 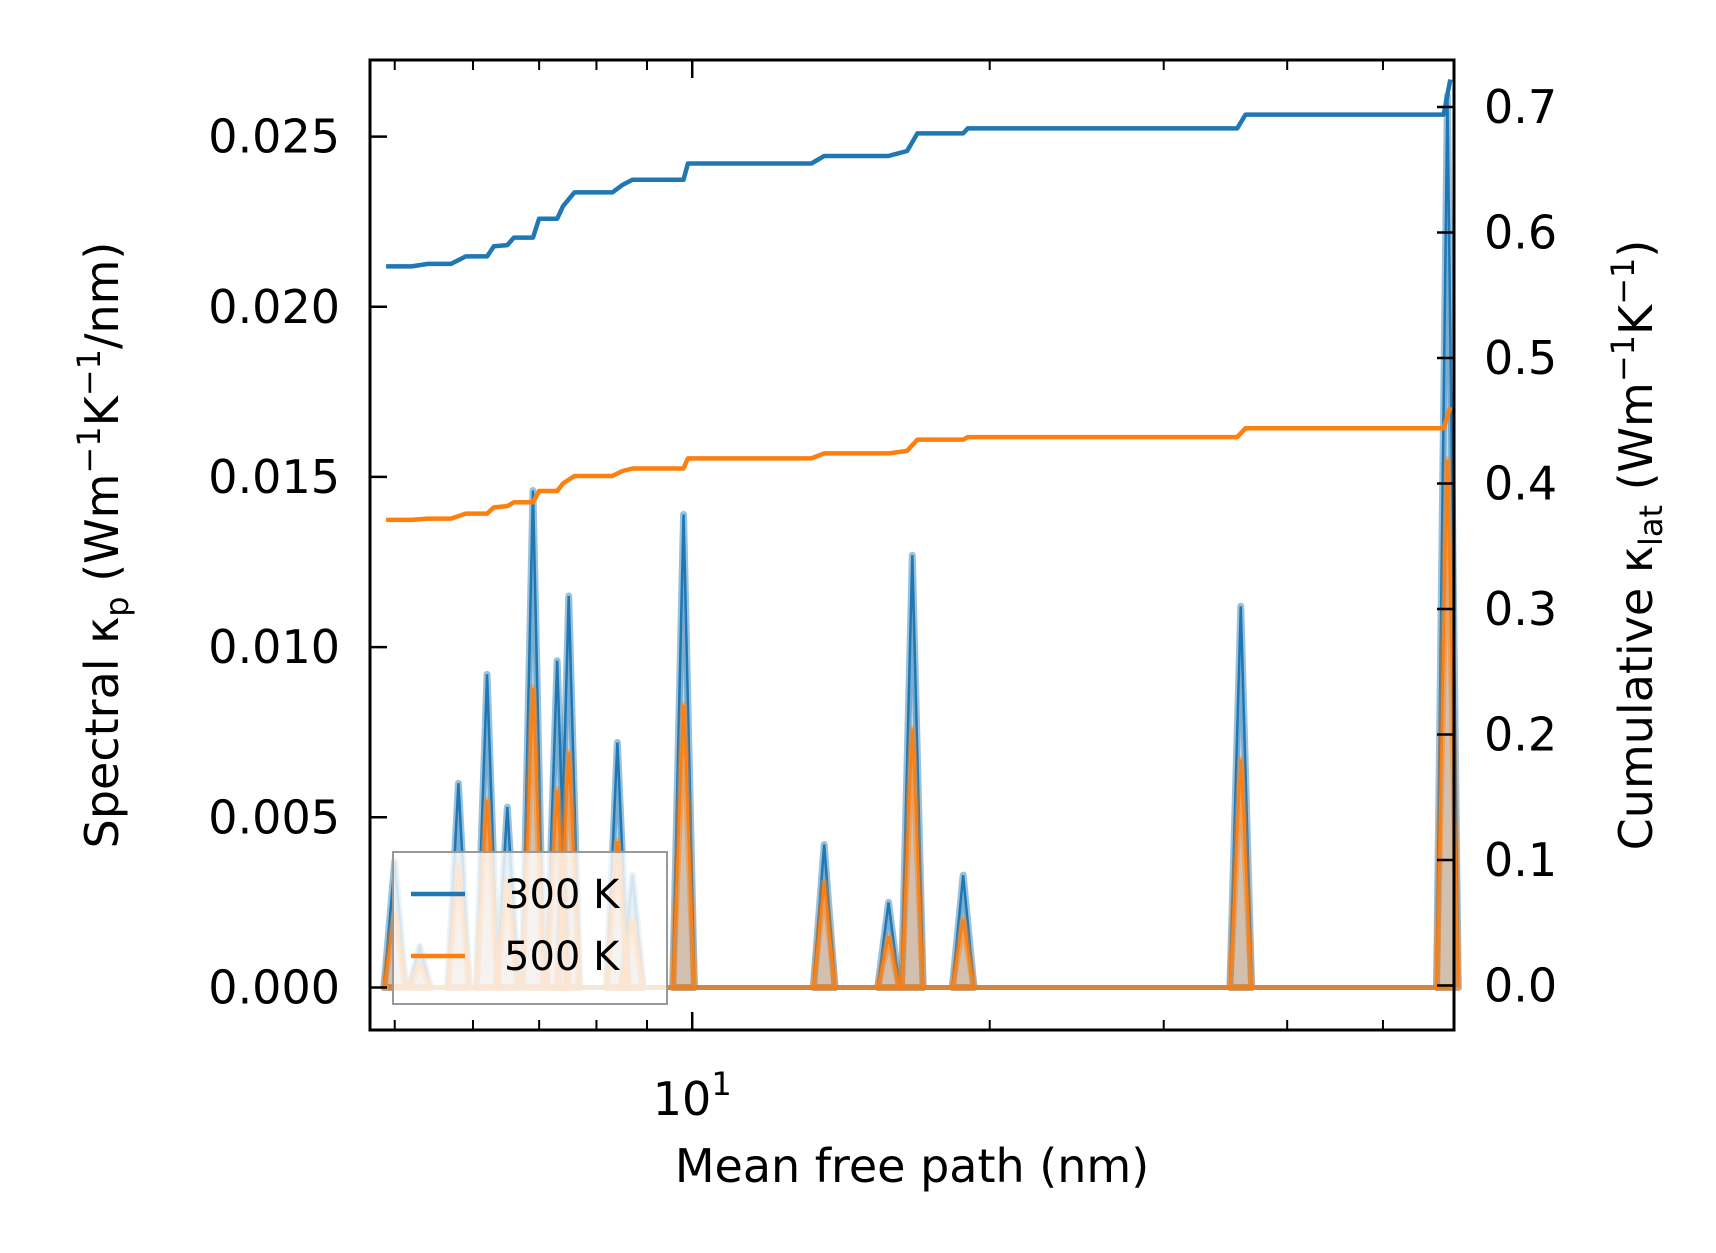 I want to click on legend: 300 K 500 K, so click(x=530, y=928).